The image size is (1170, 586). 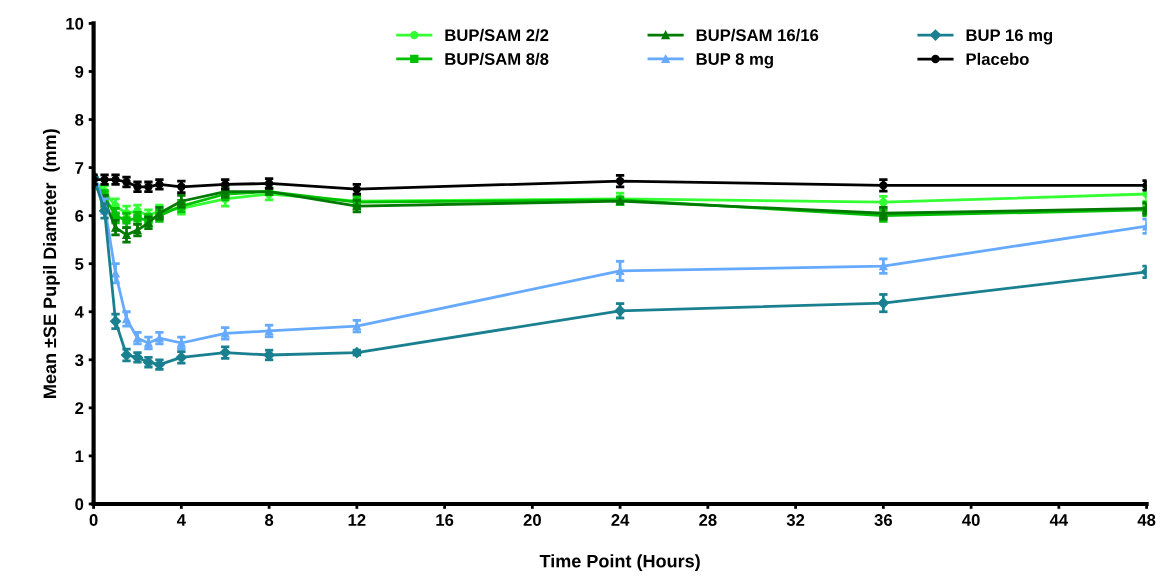 What do you see at coordinates (79, 71) in the screenshot?
I see `y-tick-label: 9` at bounding box center [79, 71].